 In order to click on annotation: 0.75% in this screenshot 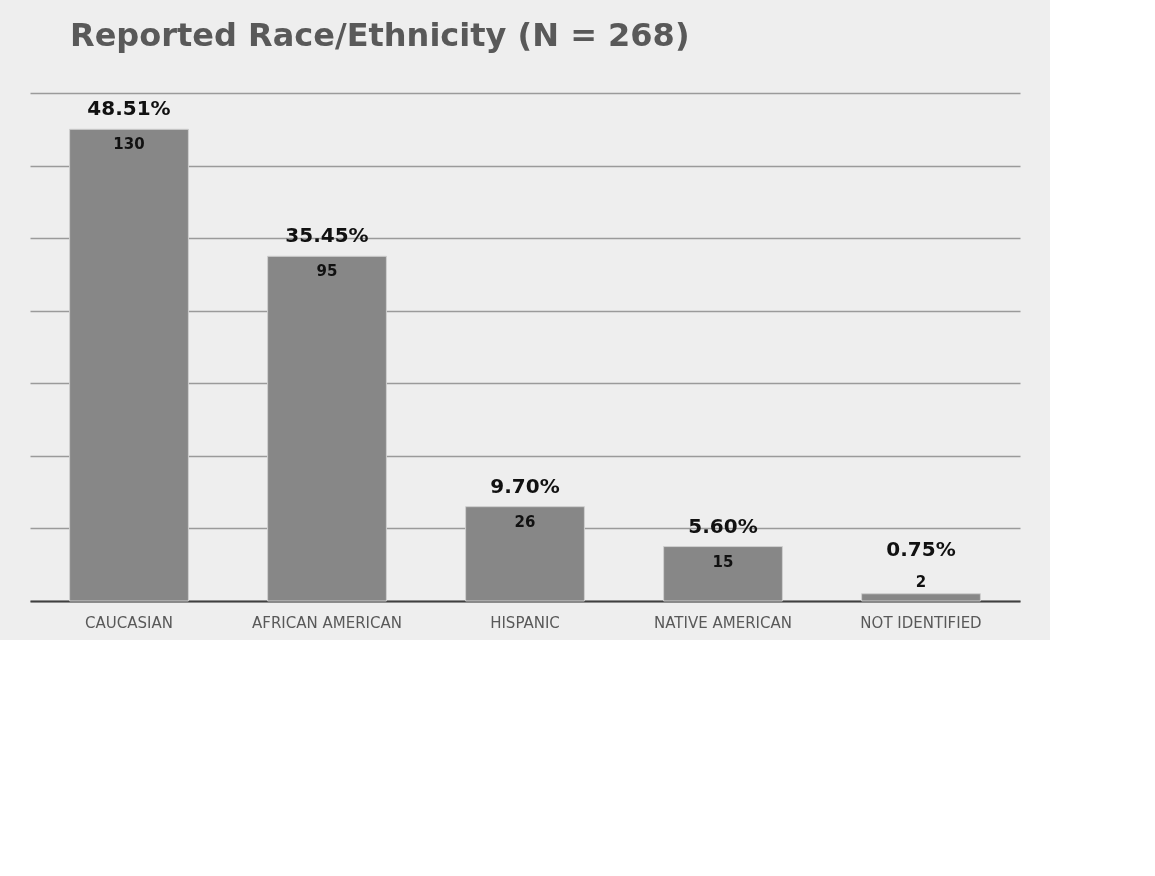, I will do `click(921, 548)`.